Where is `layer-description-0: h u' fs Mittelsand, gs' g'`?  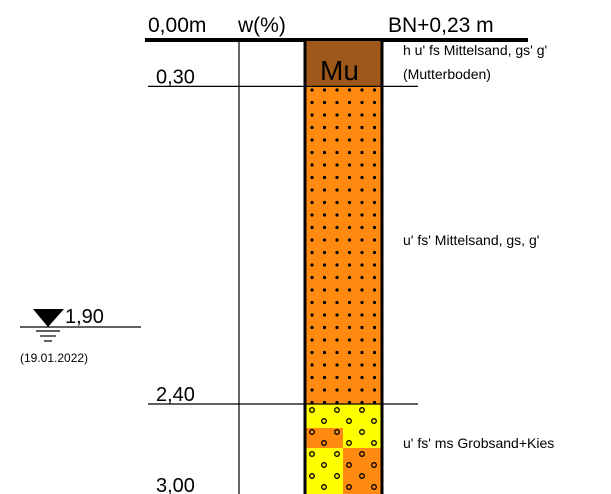
layer-description-0: h u' fs Mittelsand, gs' g' is located at coordinates (475, 50).